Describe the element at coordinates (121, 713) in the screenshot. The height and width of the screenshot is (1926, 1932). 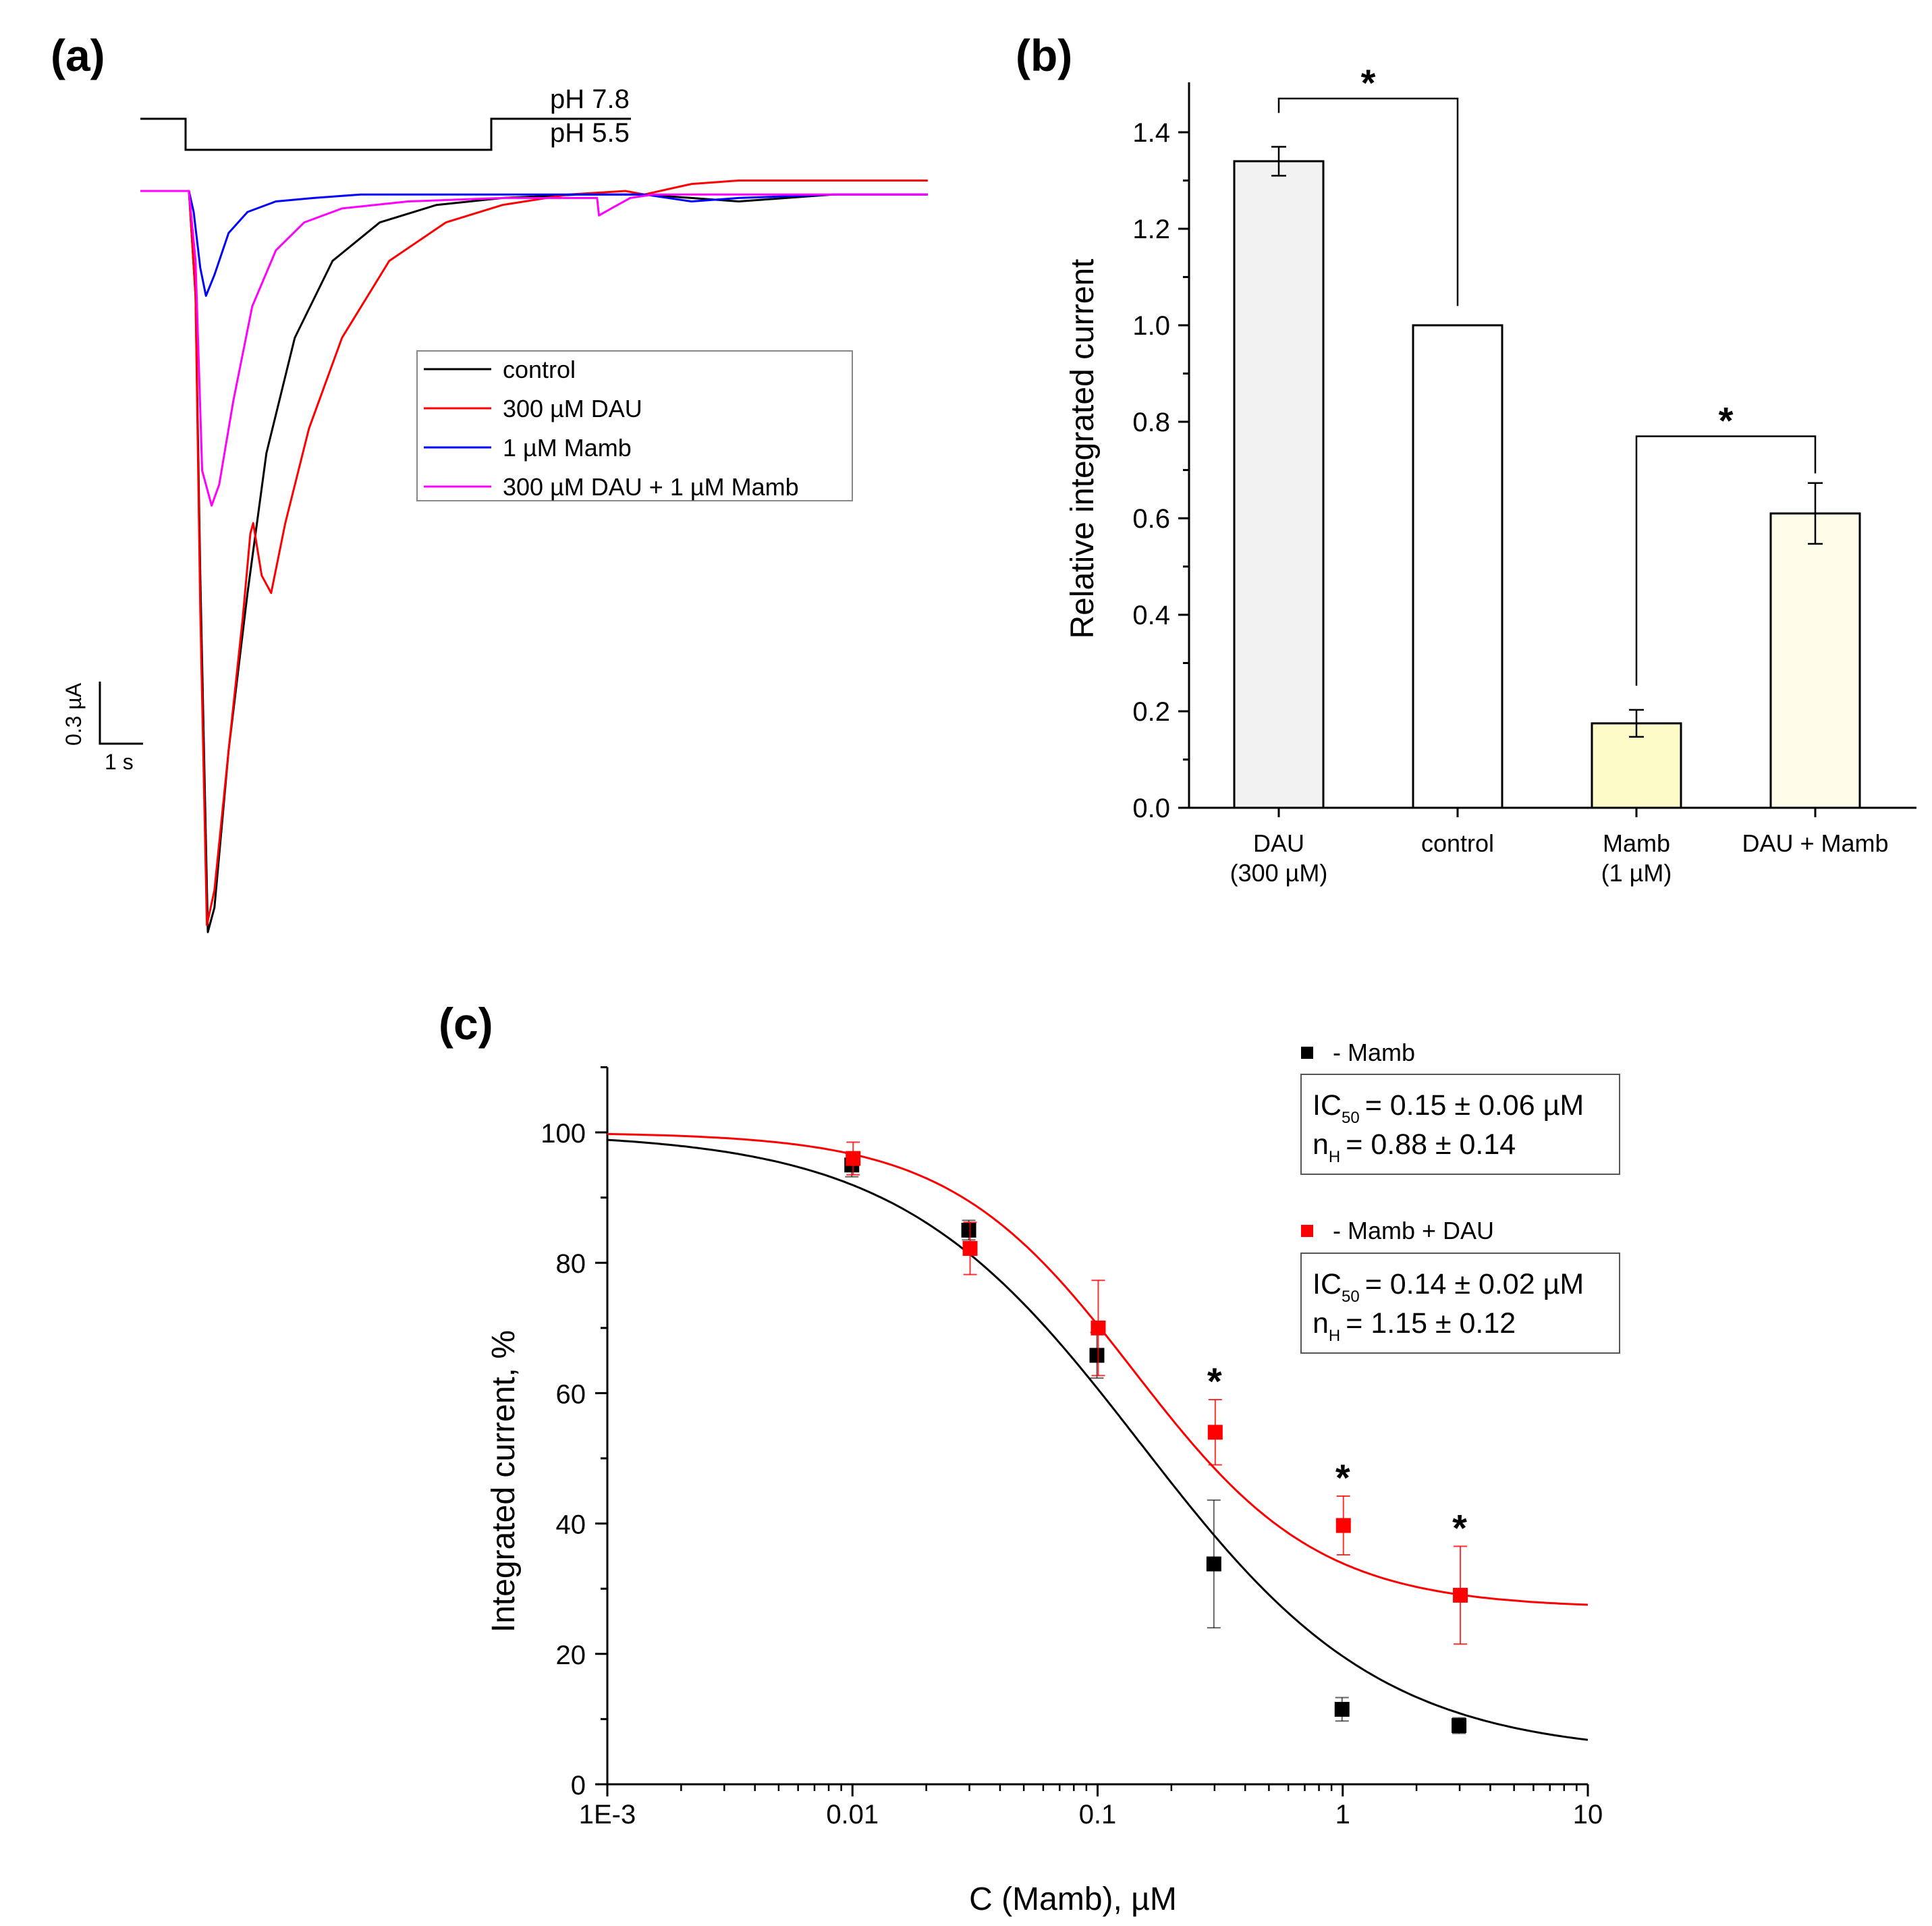
I see `scale-bar` at that location.